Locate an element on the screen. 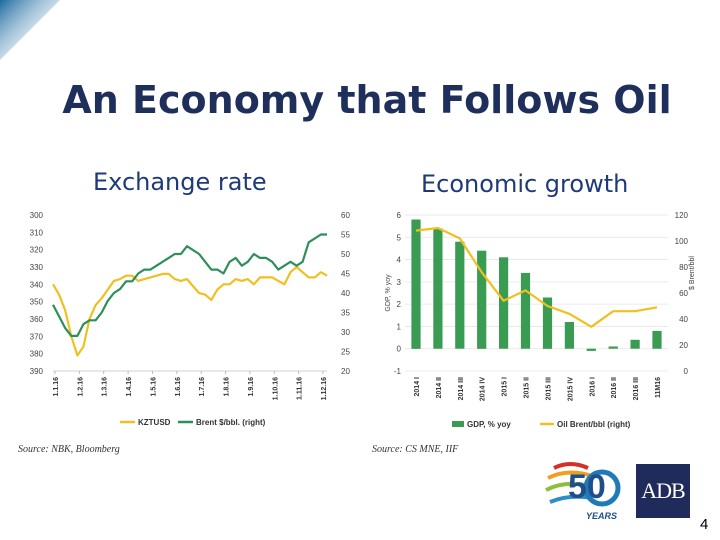 Image resolution: width=720 pixels, height=540 pixels. x-tick-label: 1.11.16 is located at coordinates (300, 388).